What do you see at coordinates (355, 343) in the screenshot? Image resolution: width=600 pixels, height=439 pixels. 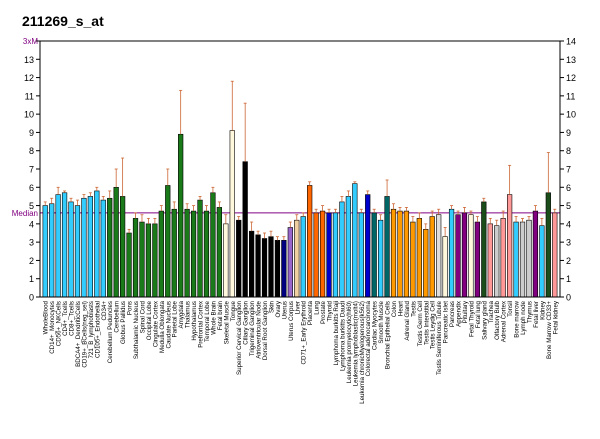 I see `x-tick-label: Leukemia lymphoblastic(molt4)` at bounding box center [355, 343].